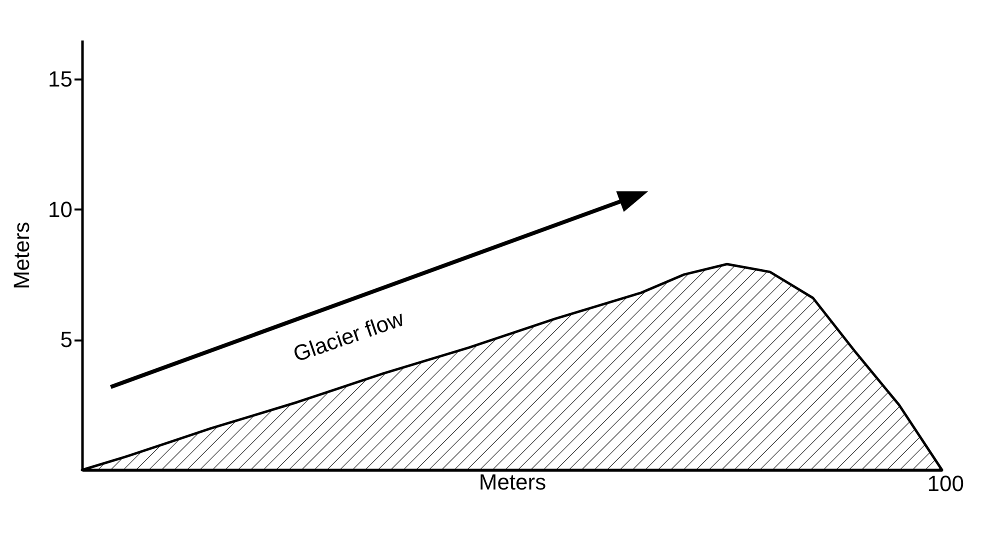  I want to click on annotation: Glacier flow, so click(348, 336).